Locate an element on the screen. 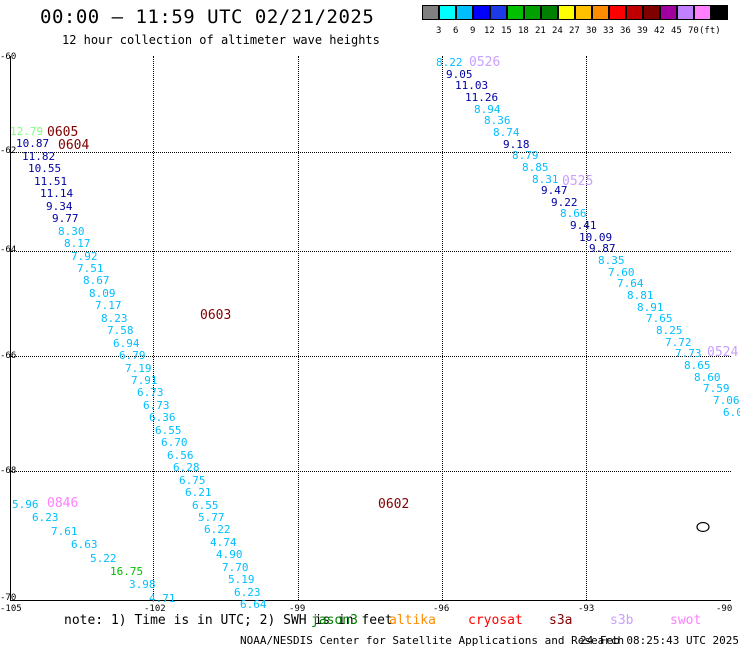 Image resolution: width=740 pixels, height=650 pixels. colorbar-label: 30 is located at coordinates (591, 31).